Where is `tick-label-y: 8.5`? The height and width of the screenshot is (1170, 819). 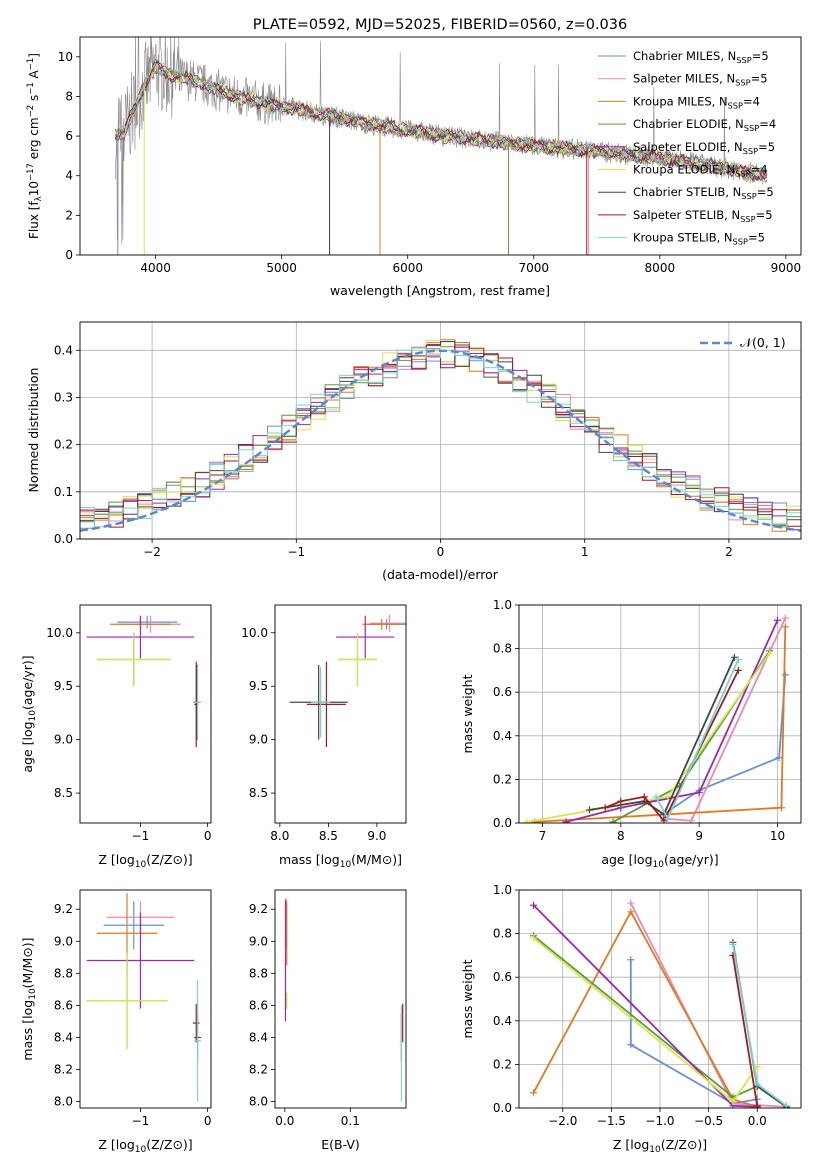
tick-label-y: 8.5 is located at coordinates (63, 793).